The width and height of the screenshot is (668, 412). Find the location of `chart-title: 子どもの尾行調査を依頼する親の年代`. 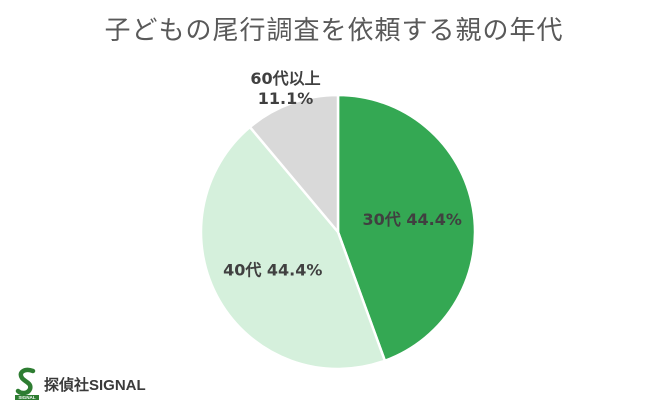

chart-title: 子どもの尾行調査を依頼する親の年代 is located at coordinates (334, 31).